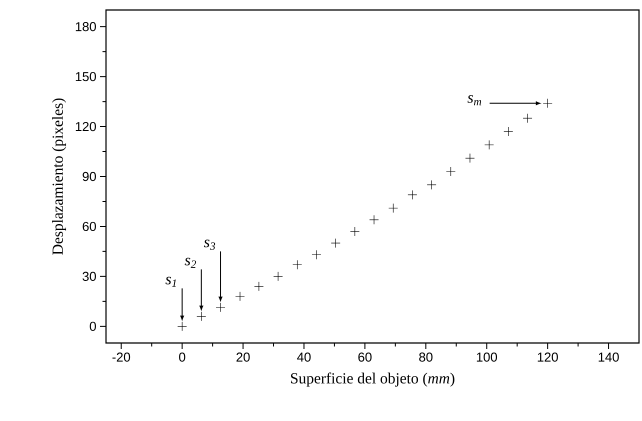 The width and height of the screenshot is (642, 421). Describe the element at coordinates (86, 77) in the screenshot. I see `y-tick-label: 150` at that location.